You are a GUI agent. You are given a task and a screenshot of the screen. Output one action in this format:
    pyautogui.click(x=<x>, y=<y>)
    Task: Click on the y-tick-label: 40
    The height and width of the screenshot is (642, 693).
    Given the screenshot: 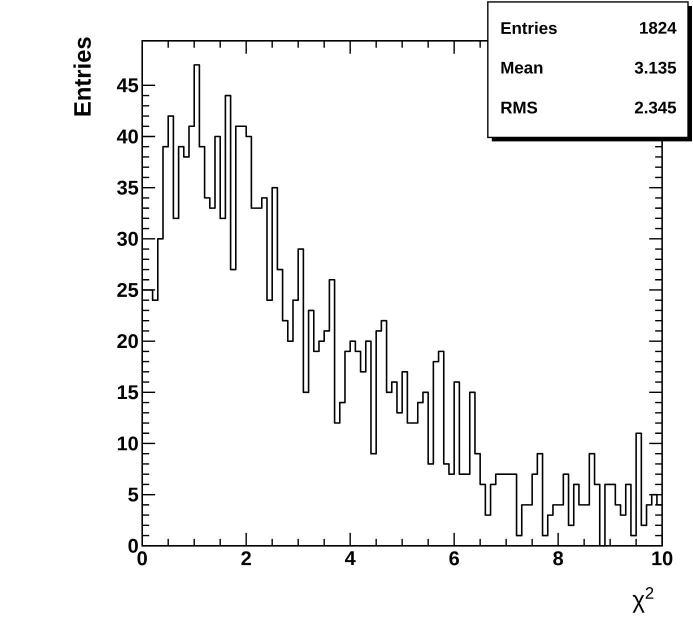 What is the action you would take?
    pyautogui.click(x=127, y=136)
    